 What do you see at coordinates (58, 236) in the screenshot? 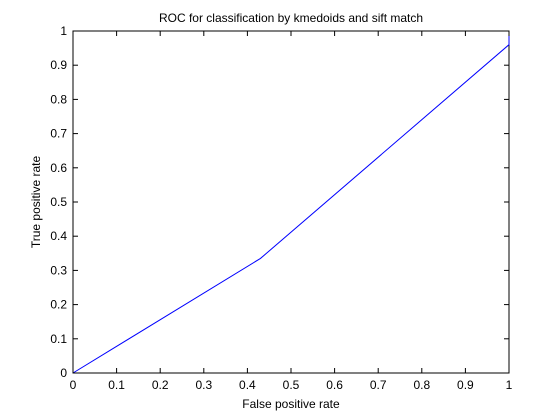
I see `y-tick-label: 0.4` at bounding box center [58, 236].